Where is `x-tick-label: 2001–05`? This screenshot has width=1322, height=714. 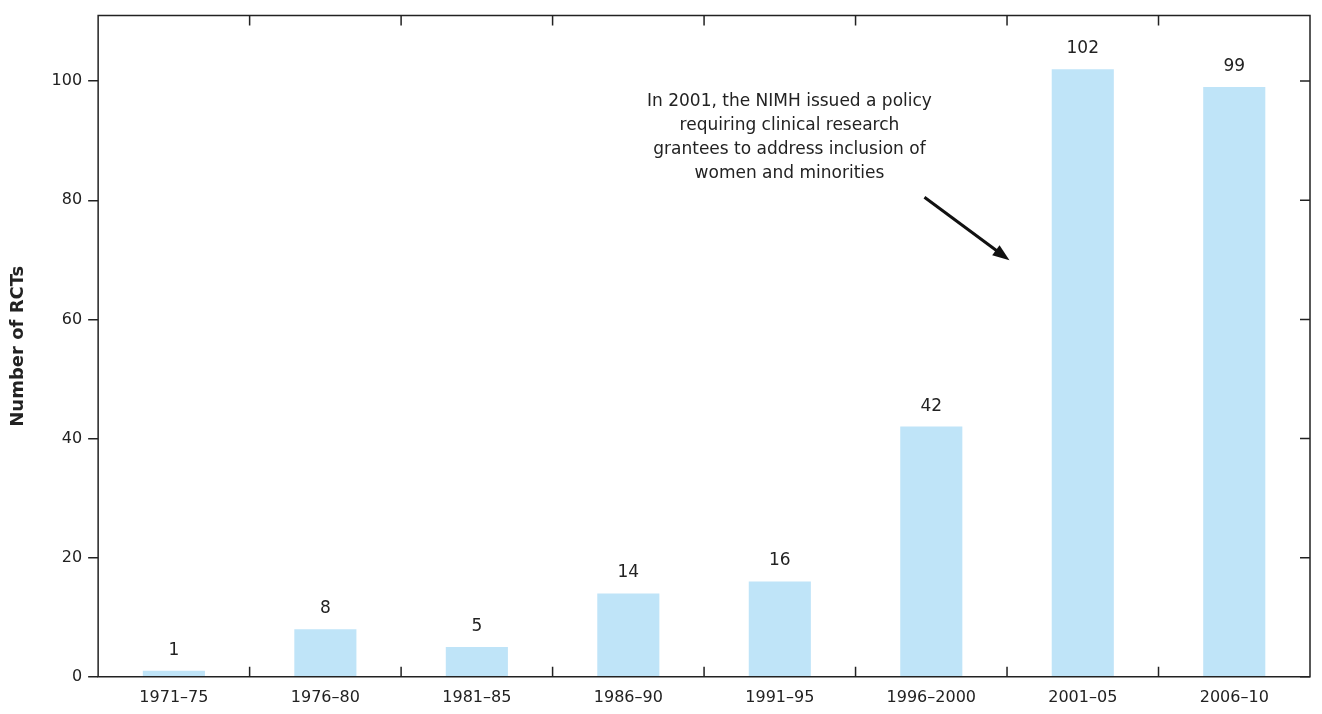
x-tick-label: 2001–05 is located at coordinates (1083, 696).